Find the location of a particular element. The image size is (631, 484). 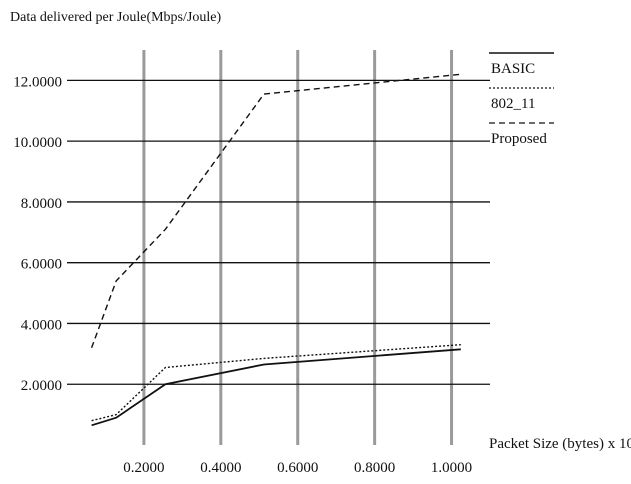

legend: BASIC 802_11 Proposed is located at coordinates (521, 99).